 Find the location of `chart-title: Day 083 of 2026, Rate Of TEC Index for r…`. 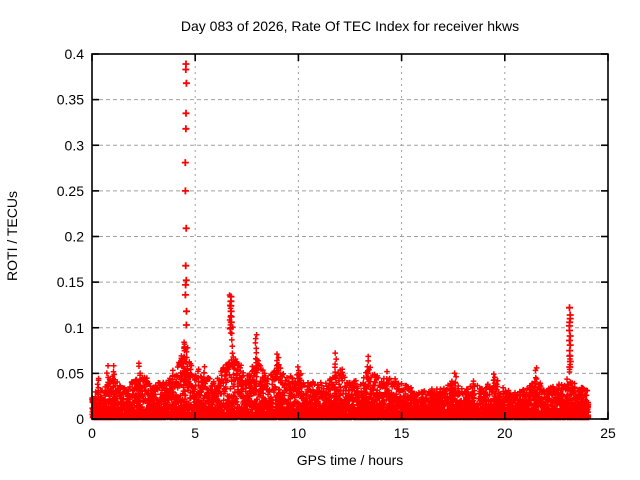

chart-title: Day 083 of 2026, Rate Of TEC Index for r… is located at coordinates (350, 26).